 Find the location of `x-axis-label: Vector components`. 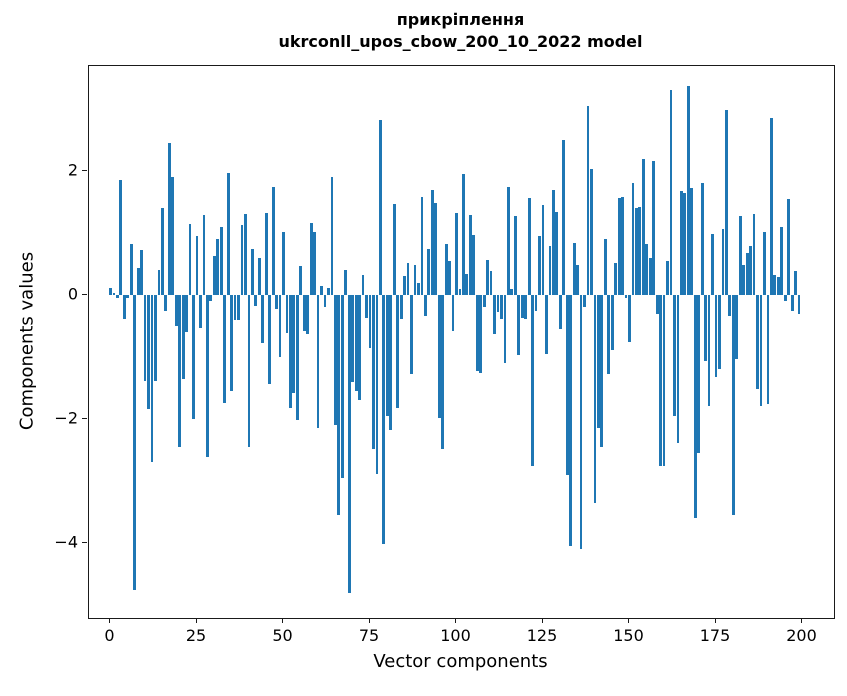

x-axis-label: Vector components is located at coordinates (460, 661).